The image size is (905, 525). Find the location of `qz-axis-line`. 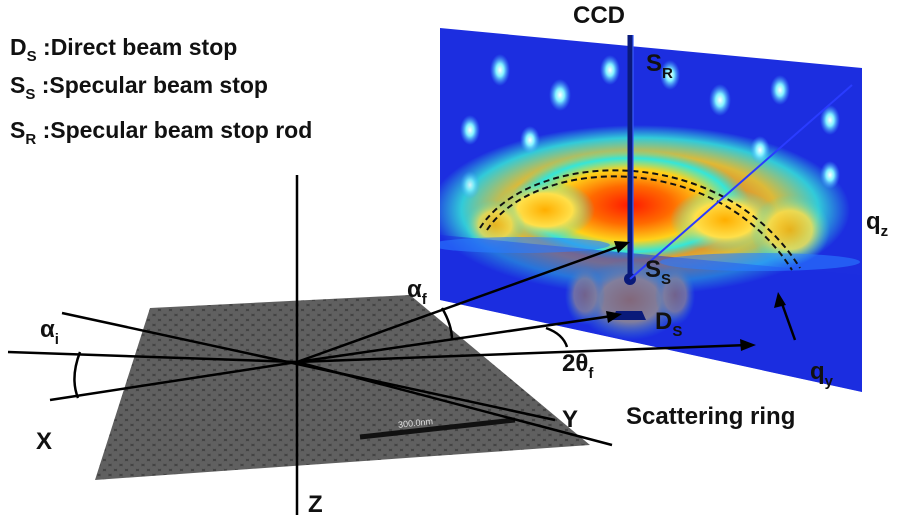

qz-axis-line is located at coordinates (741, 182).